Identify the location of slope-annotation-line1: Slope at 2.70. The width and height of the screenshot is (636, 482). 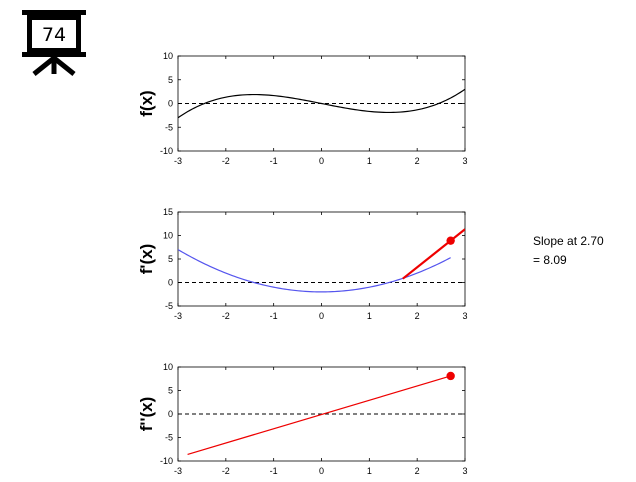
(568, 241).